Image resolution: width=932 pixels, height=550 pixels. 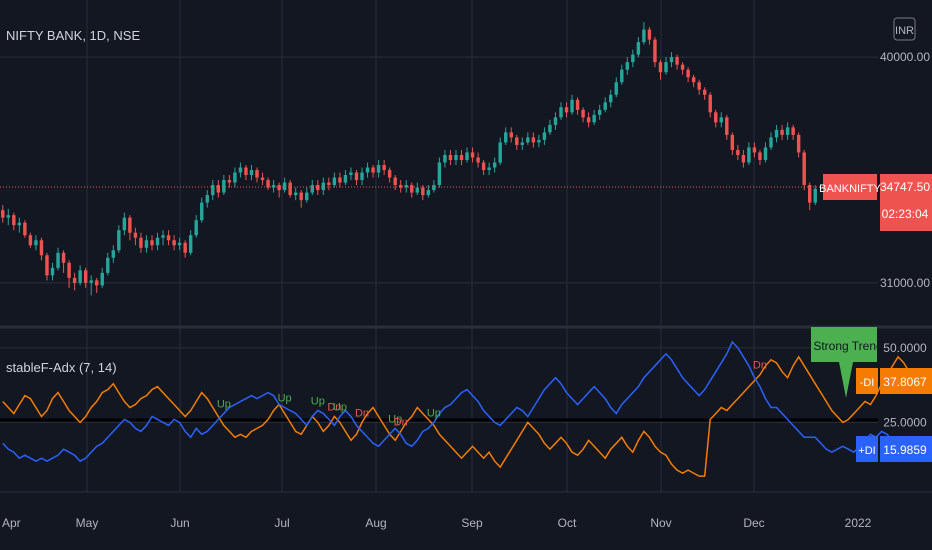 What do you see at coordinates (73, 35) in the screenshot?
I see `symbol-title: NIFTY BANK, 1D, NSE` at bounding box center [73, 35].